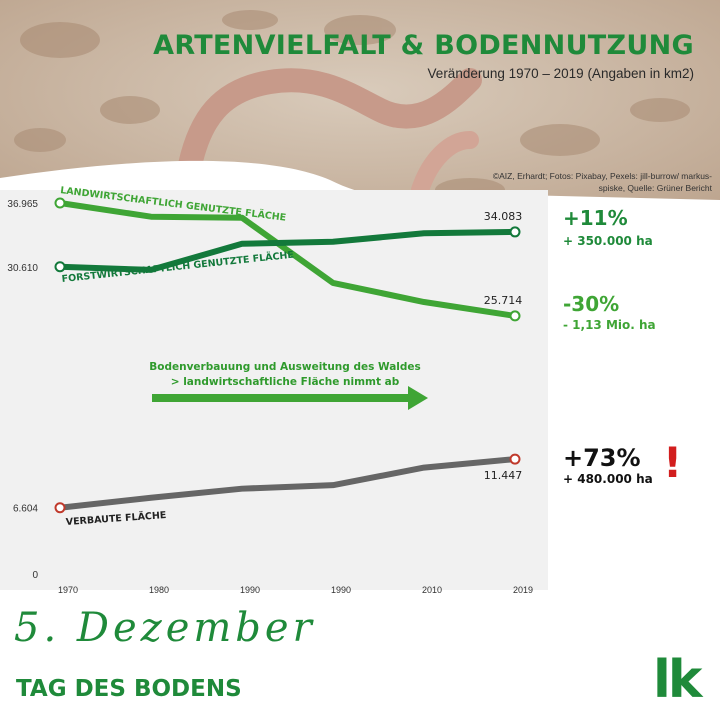 The image size is (720, 720). I want to click on annotation-arrow-shaft, so click(281, 398).